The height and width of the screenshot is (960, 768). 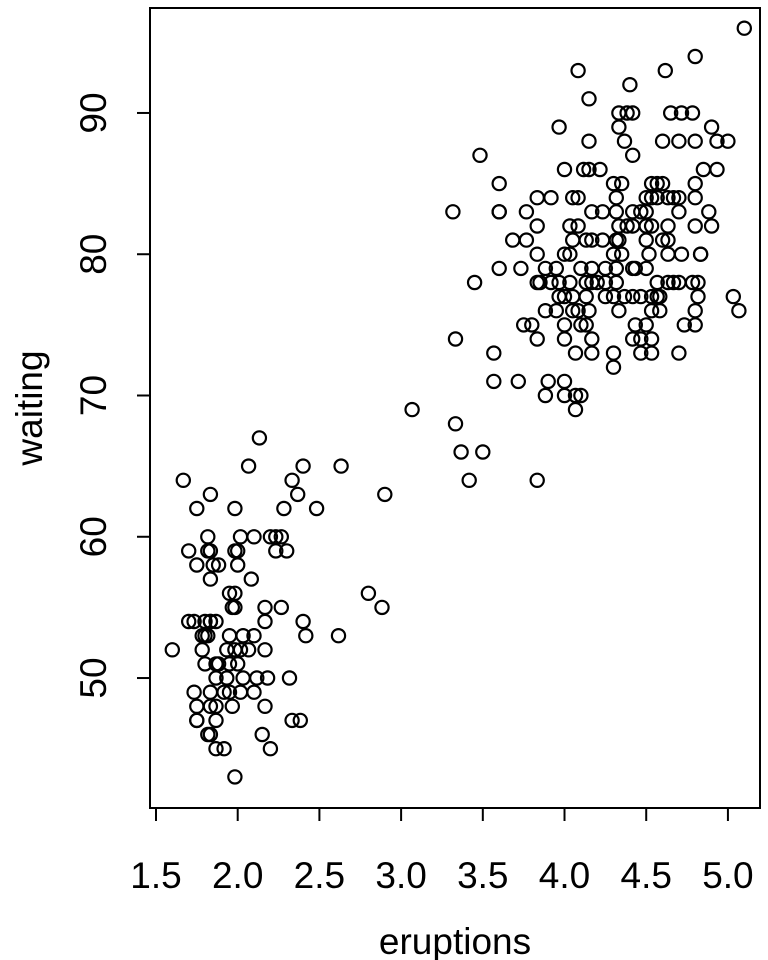 I want to click on y-tick-label: 60, so click(x=93, y=536).